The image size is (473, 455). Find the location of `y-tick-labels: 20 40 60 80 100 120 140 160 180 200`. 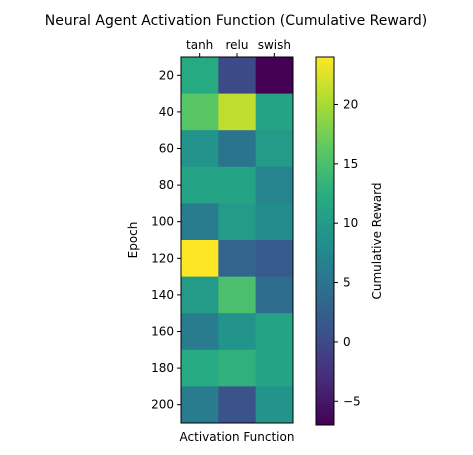

y-tick-labels: 20 40 60 80 100 120 140 160 180 200 is located at coordinates (166, 240).